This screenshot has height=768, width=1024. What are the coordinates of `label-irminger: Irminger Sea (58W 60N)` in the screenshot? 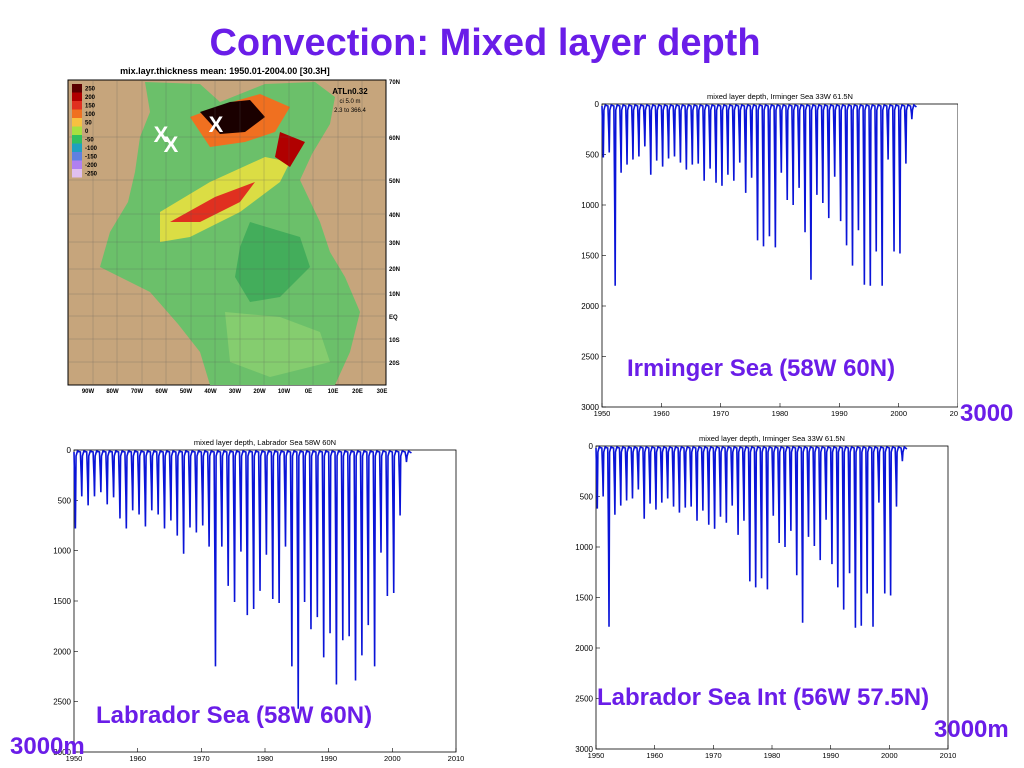 It's located at (761, 368).